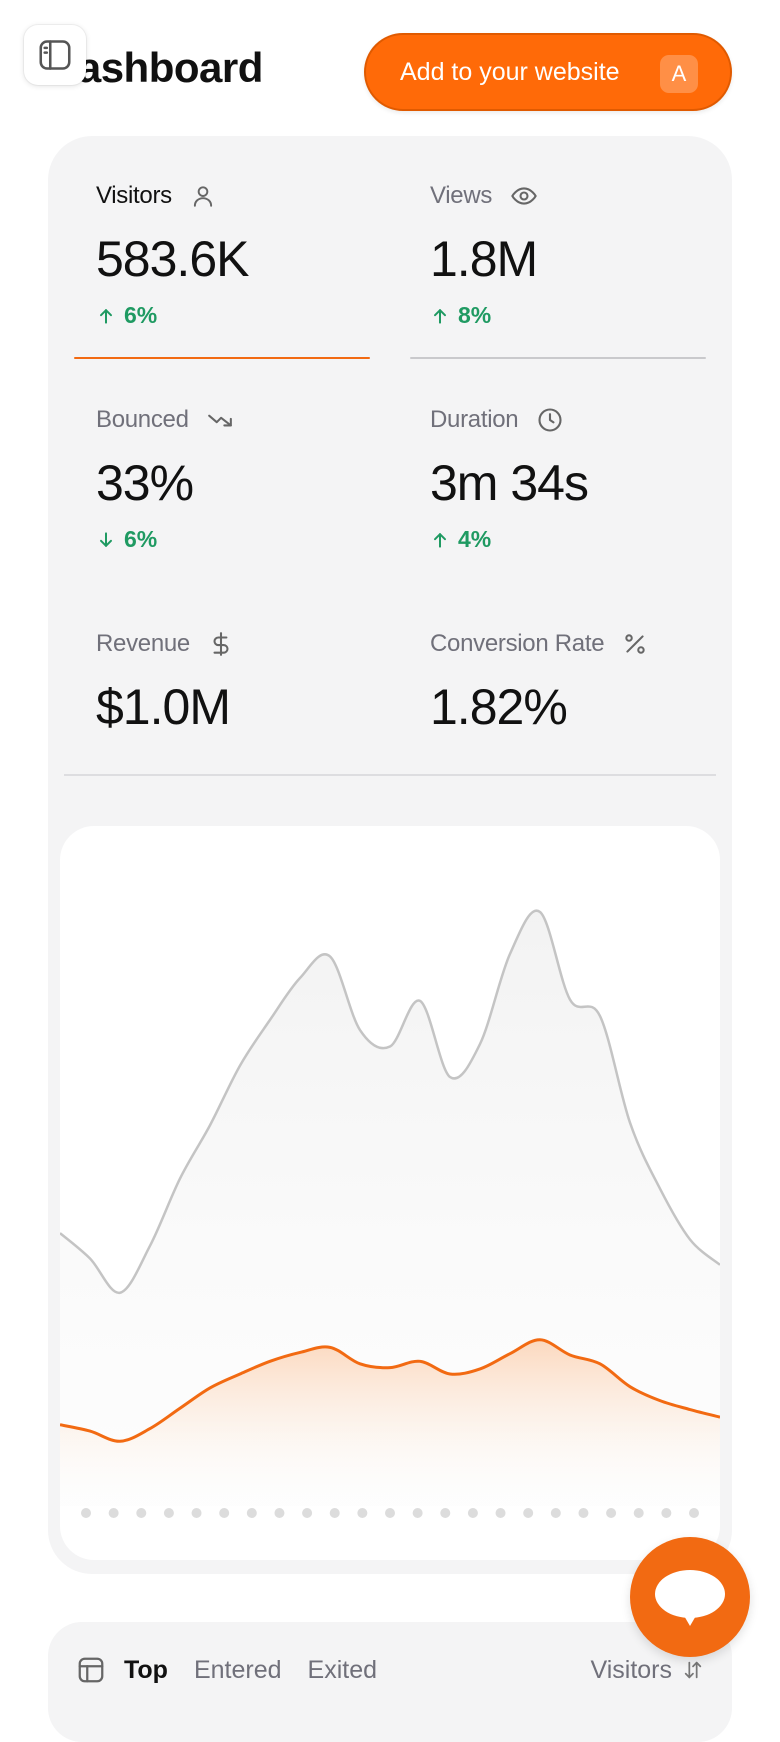 This screenshot has height=1742, width=780. What do you see at coordinates (134, 195) in the screenshot?
I see `stat-label: Visitors` at bounding box center [134, 195].